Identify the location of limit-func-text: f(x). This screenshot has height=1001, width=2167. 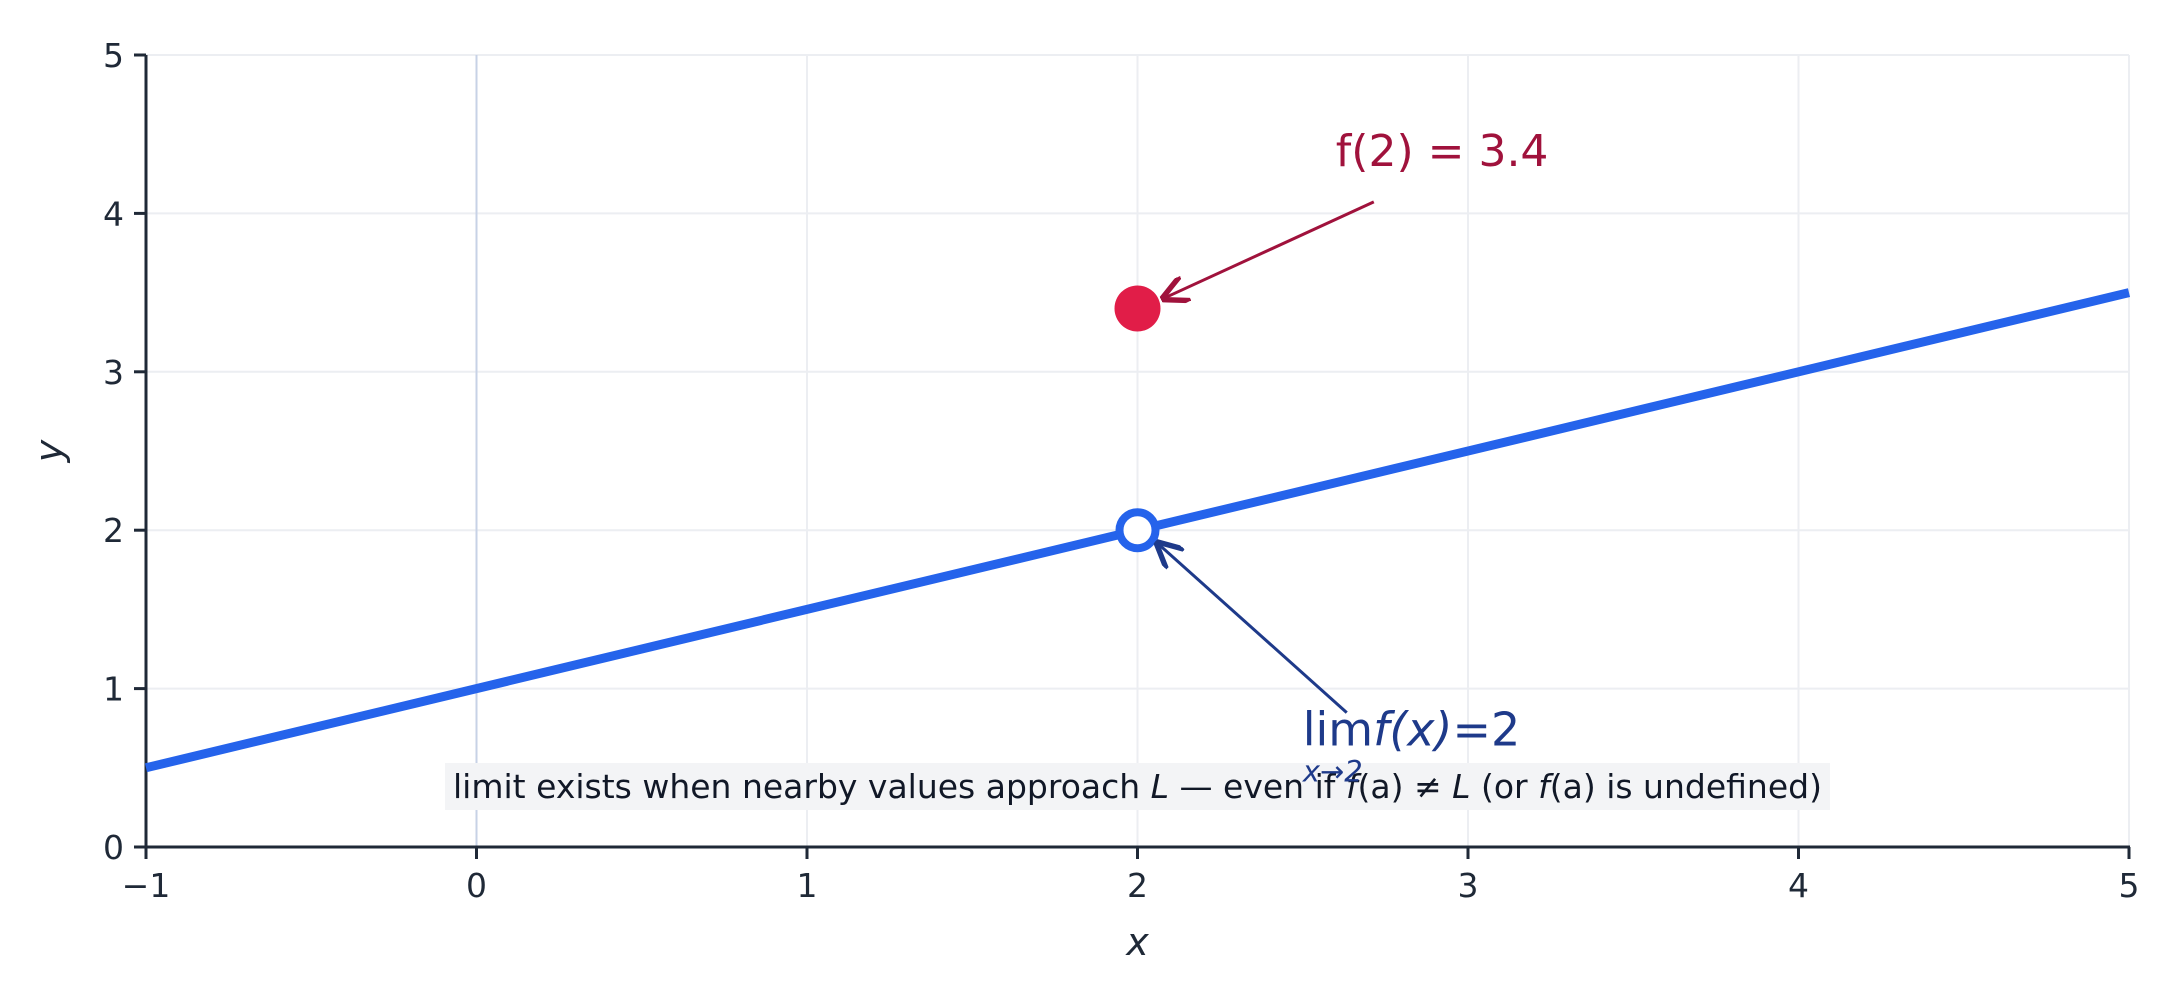
(1412, 730).